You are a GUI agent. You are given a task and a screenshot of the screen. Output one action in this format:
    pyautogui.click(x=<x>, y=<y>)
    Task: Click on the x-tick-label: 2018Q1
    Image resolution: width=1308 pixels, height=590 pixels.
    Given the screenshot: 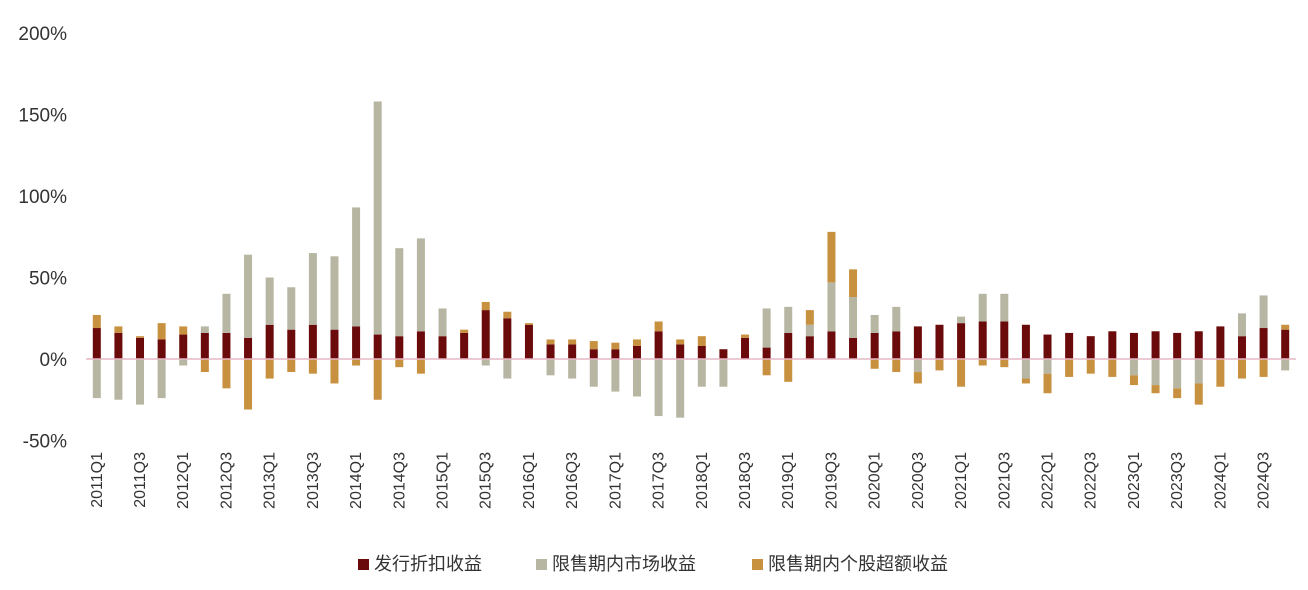 What is the action you would take?
    pyautogui.click(x=702, y=480)
    